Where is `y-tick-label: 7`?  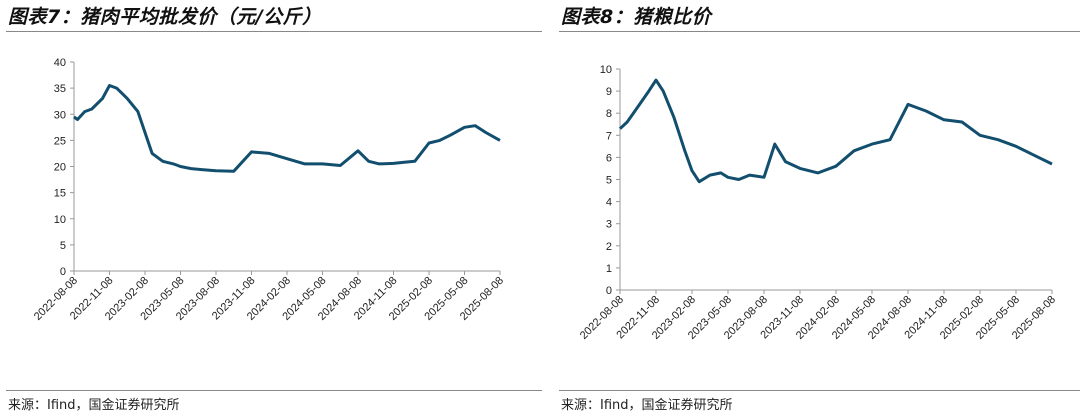
y-tick-label: 7 is located at coordinates (609, 136).